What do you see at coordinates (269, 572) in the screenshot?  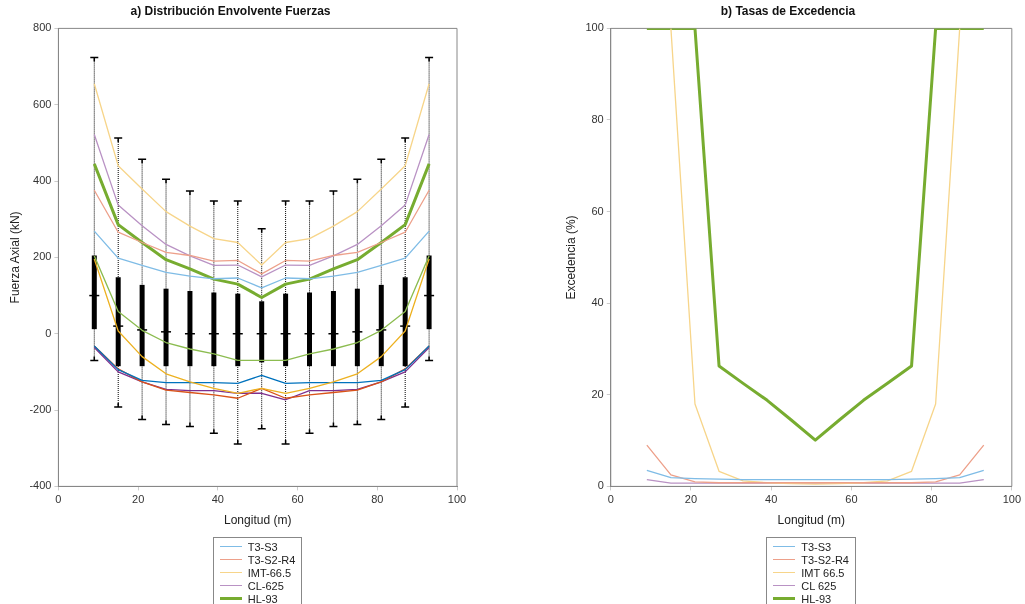 I see `legend-label: IMT-66.5` at bounding box center [269, 572].